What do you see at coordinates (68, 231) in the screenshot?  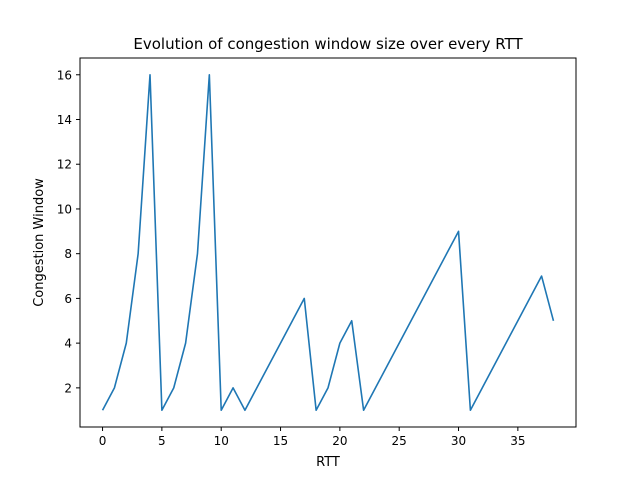 I see `y-axis: 2 4 6 8 10 12 14 16` at bounding box center [68, 231].